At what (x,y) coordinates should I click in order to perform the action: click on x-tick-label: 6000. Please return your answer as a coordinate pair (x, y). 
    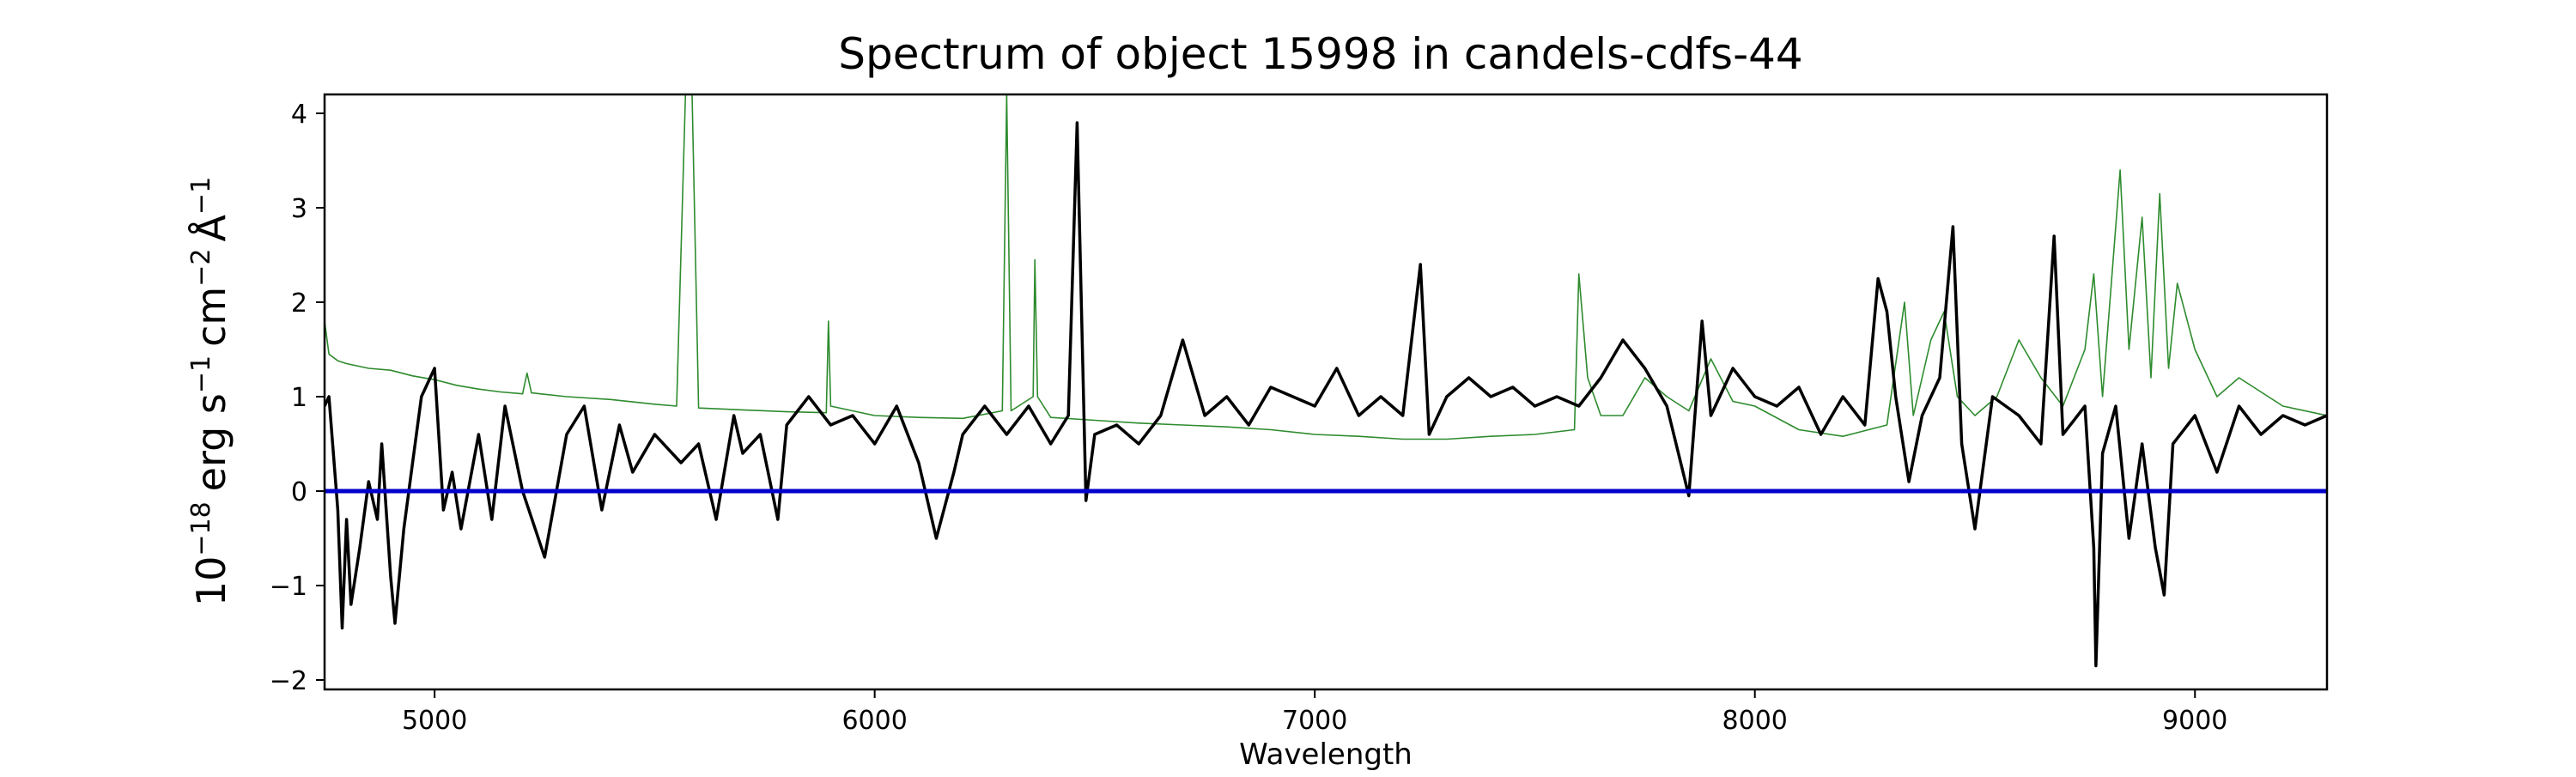
    Looking at the image, I should click on (874, 721).